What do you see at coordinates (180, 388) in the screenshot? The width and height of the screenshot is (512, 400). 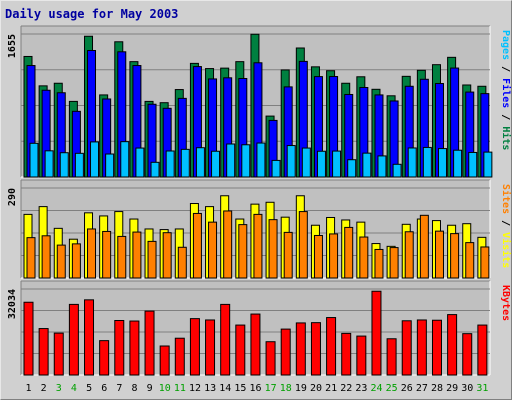 I see `day-label-11: 11` at bounding box center [180, 388].